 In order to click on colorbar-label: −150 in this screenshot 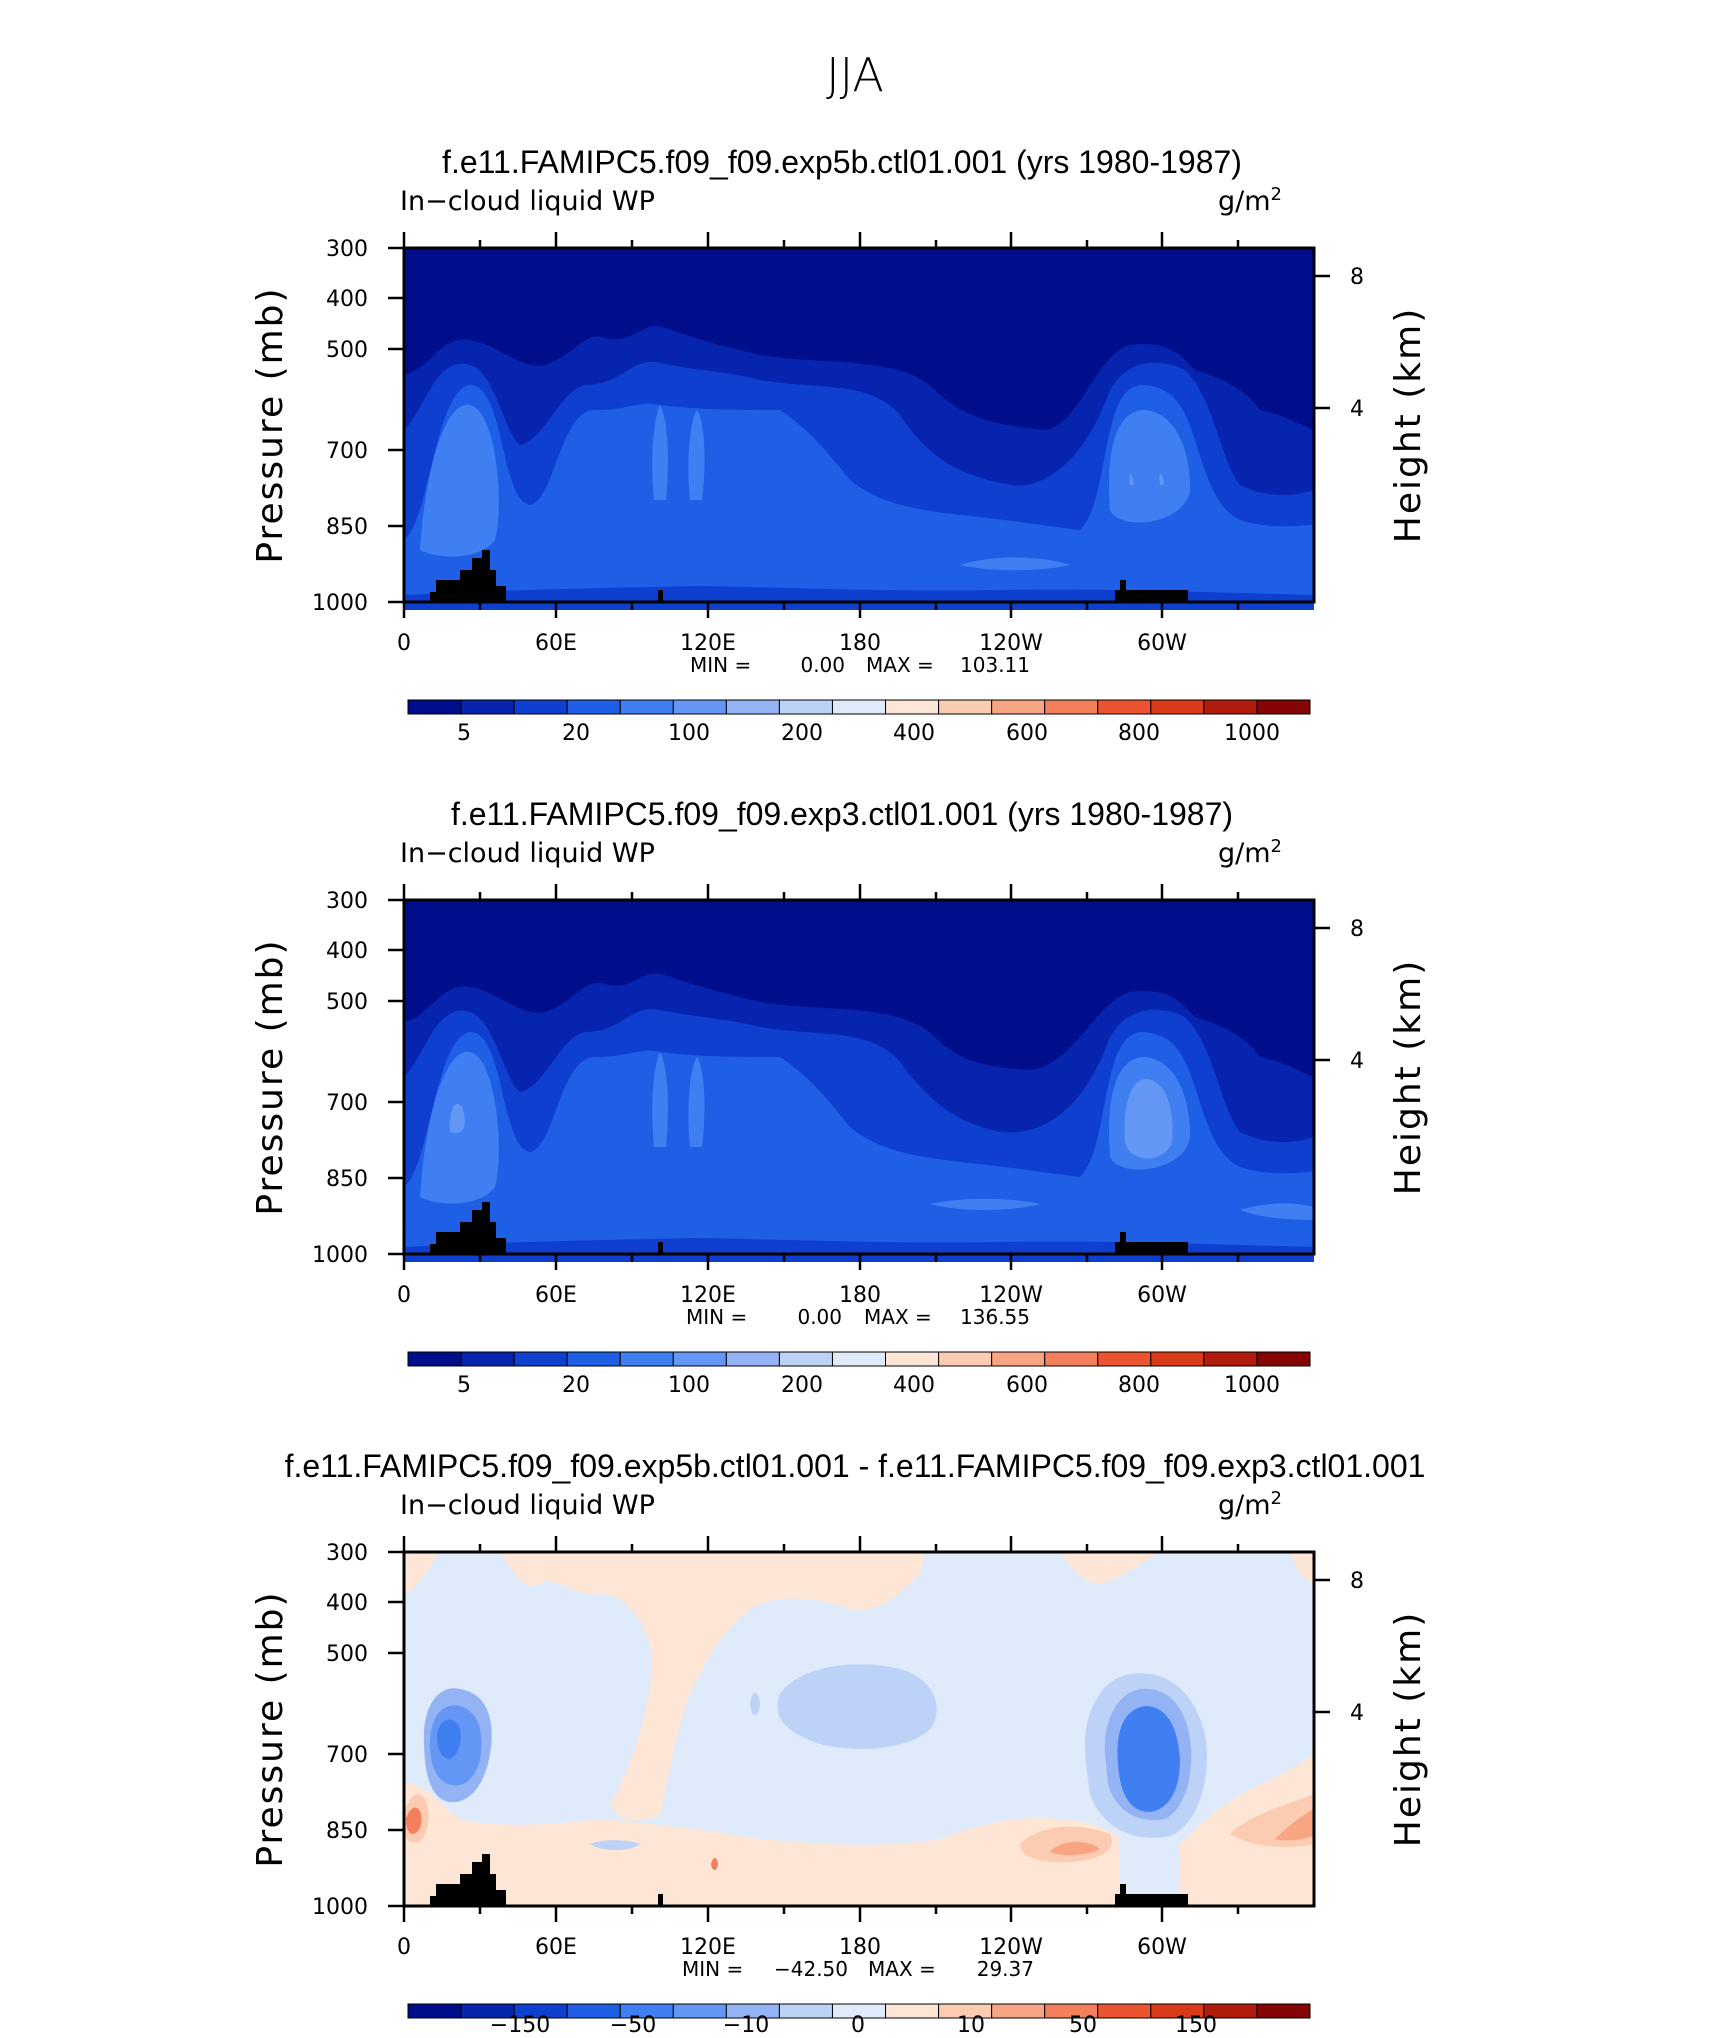, I will do `click(520, 2025)`.